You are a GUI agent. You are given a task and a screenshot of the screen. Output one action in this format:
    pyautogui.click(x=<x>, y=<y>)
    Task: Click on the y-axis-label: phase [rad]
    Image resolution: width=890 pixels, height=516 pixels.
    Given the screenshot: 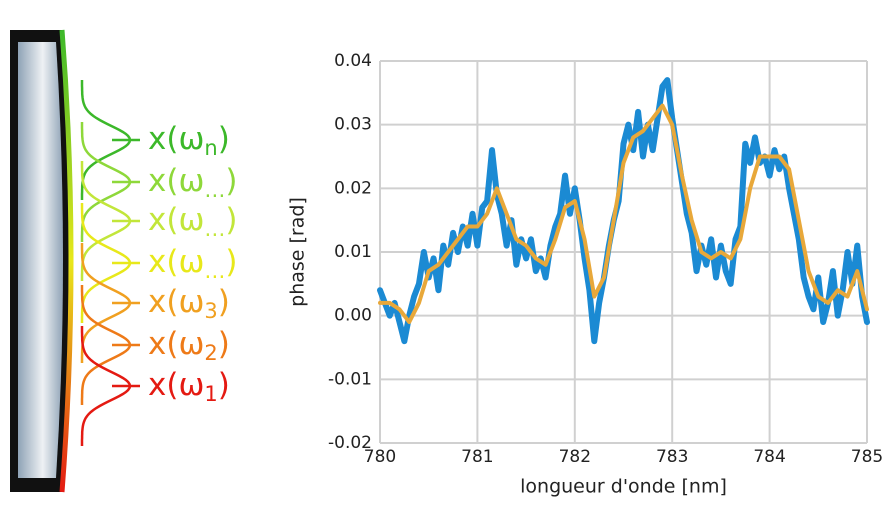 What is the action you would take?
    pyautogui.click(x=298, y=252)
    